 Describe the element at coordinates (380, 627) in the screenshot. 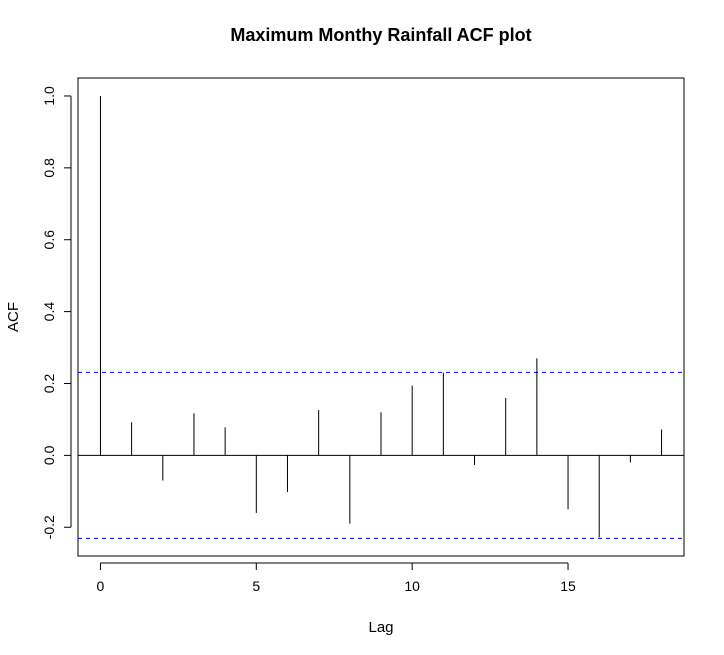

I see `x-axis-label: Lag` at that location.